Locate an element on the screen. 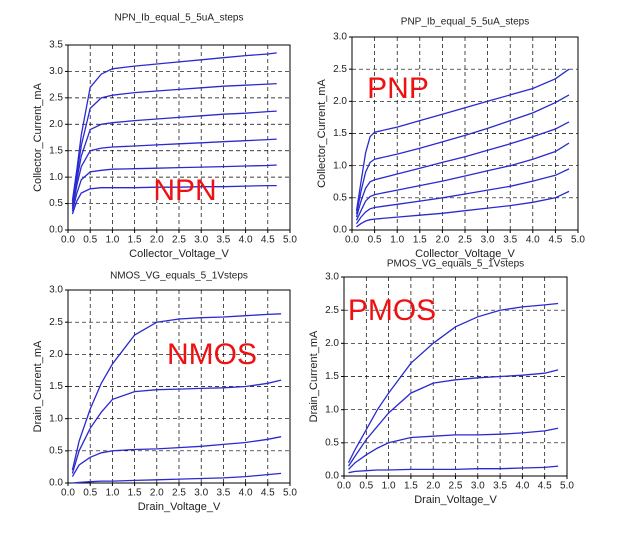 The height and width of the screenshot is (536, 620). annotation: PNP is located at coordinates (398, 88).